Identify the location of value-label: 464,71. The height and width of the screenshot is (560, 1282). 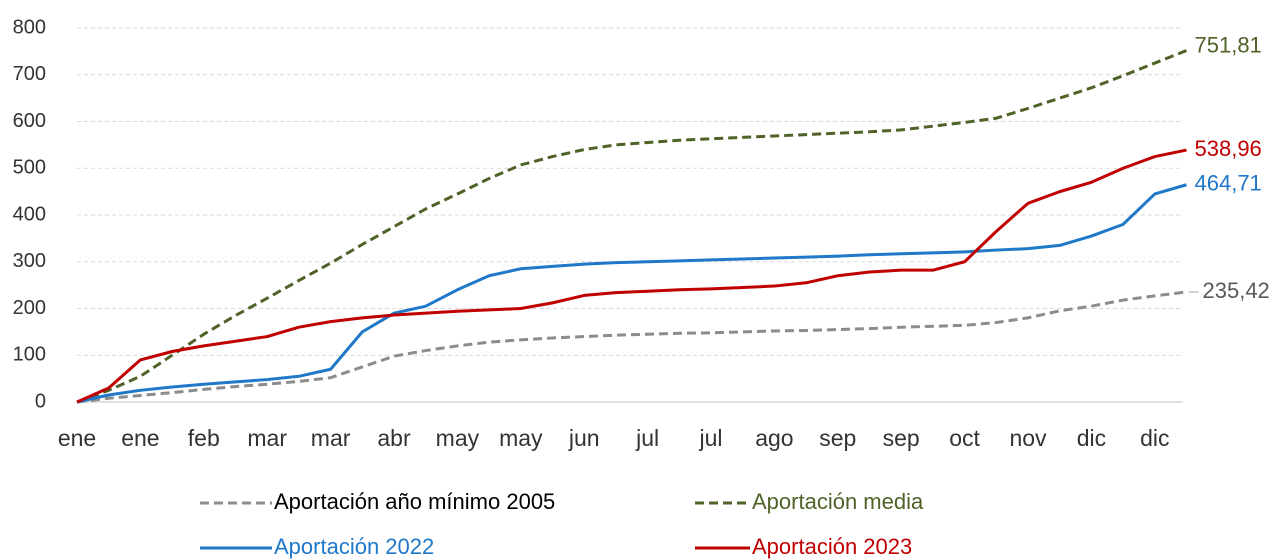
(1228, 183).